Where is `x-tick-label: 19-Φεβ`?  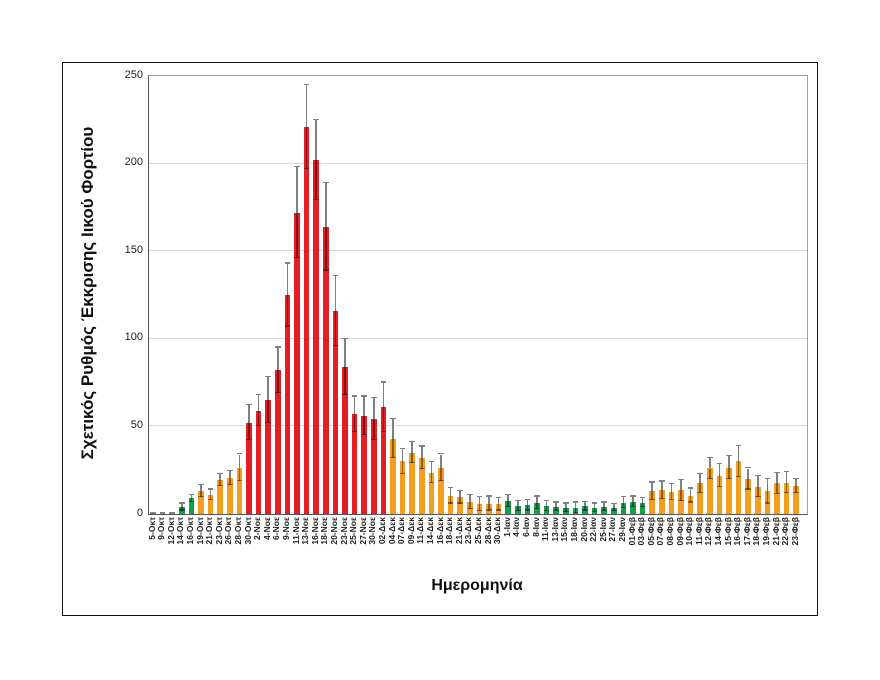
x-tick-label: 19-Φεβ is located at coordinates (765, 531).